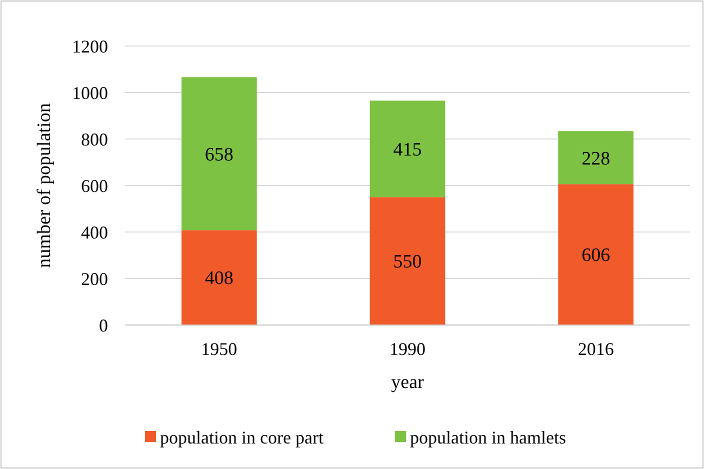 The height and width of the screenshot is (469, 704). Describe the element at coordinates (488, 437) in the screenshot. I see `legend-label: population in hamlets` at that location.